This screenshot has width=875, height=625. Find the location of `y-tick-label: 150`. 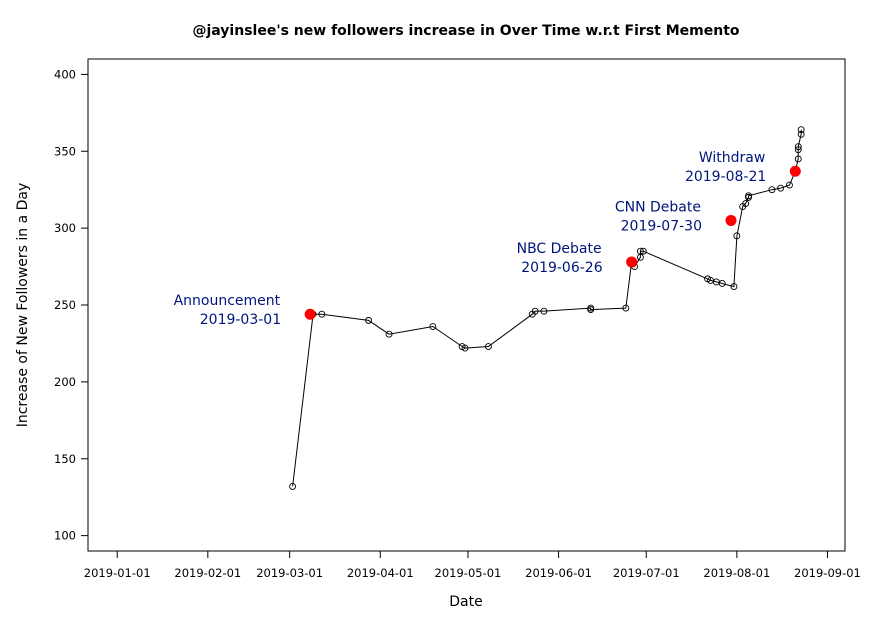

y-tick-label: 150 is located at coordinates (65, 459).